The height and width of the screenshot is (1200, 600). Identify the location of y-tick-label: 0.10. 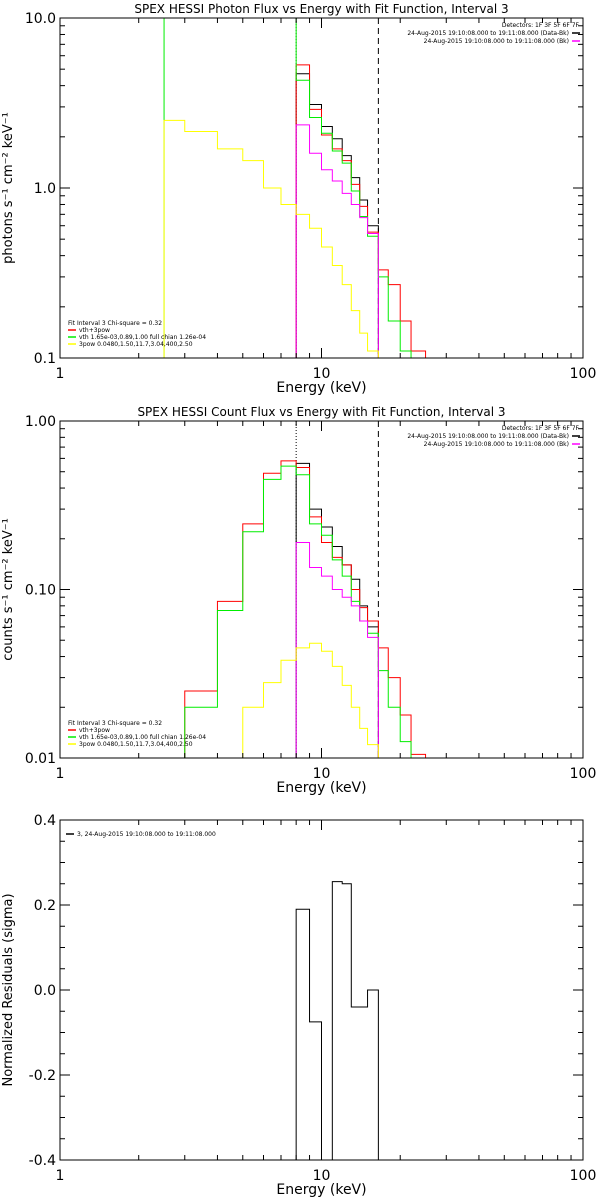
(40, 591).